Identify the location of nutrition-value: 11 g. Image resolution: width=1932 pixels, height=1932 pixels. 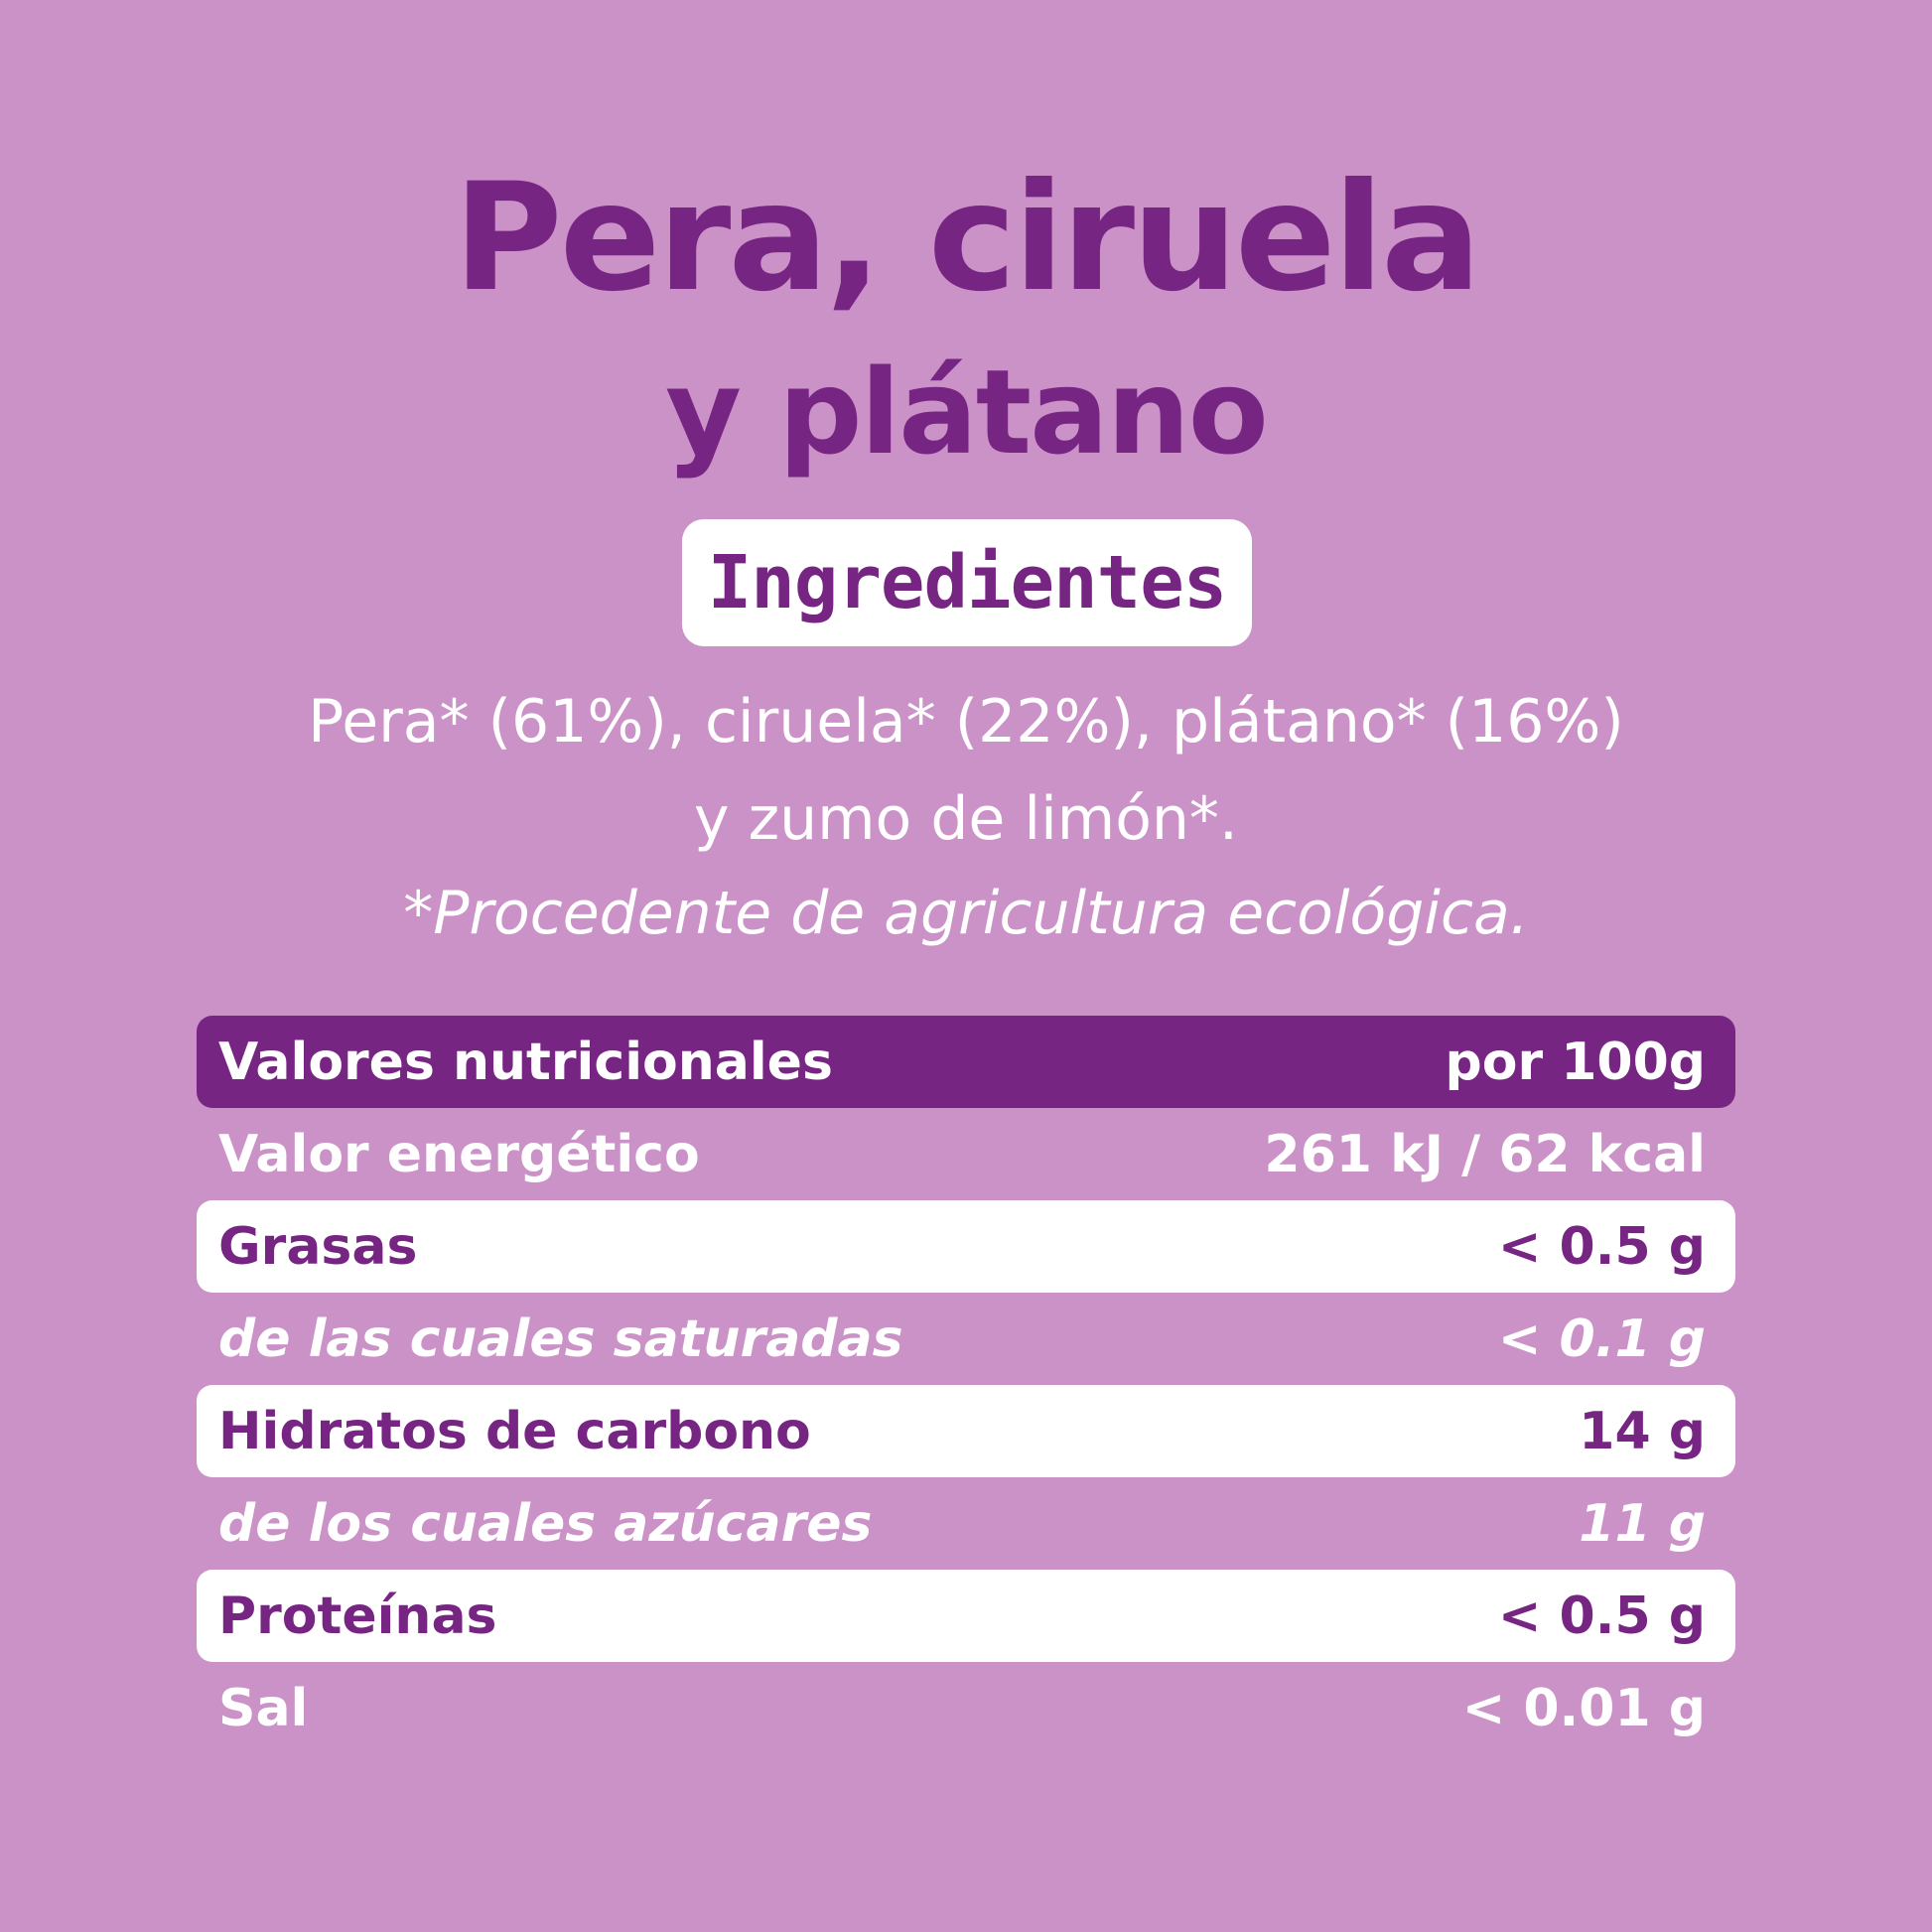
(1642, 1523).